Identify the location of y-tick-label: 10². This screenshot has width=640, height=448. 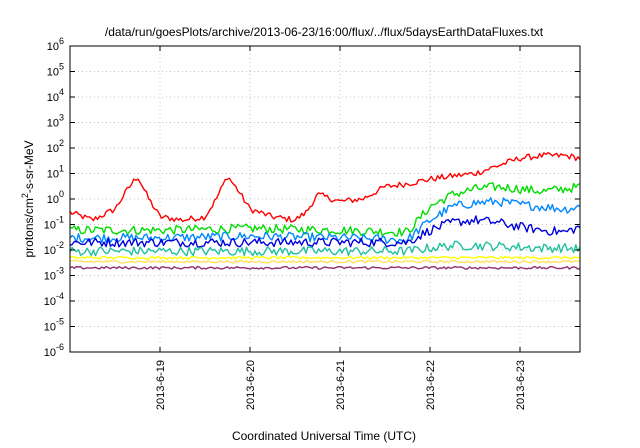
(55, 146).